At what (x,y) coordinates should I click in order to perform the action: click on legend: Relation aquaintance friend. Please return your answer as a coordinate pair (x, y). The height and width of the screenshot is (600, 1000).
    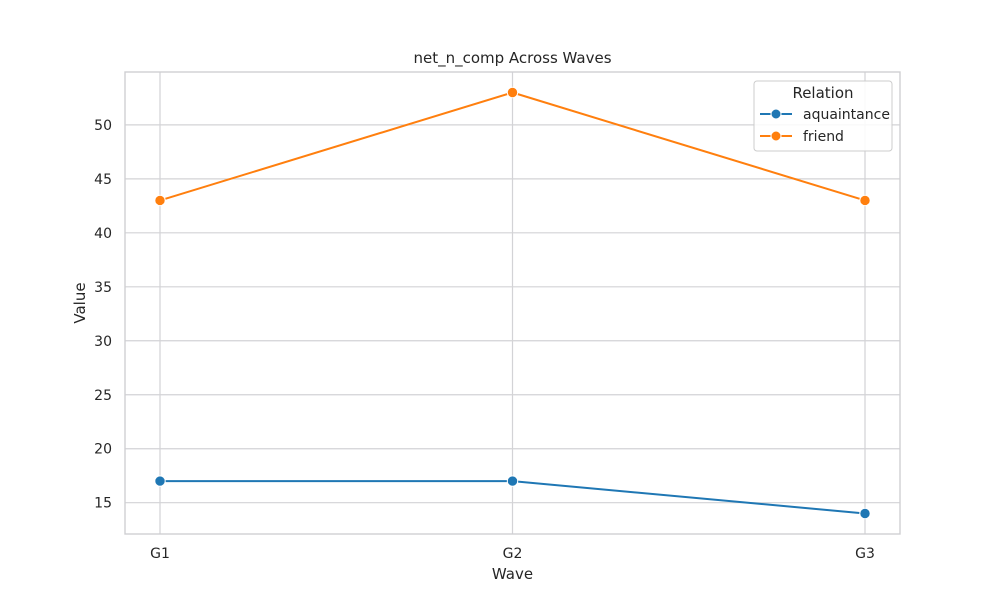
    Looking at the image, I should click on (823, 116).